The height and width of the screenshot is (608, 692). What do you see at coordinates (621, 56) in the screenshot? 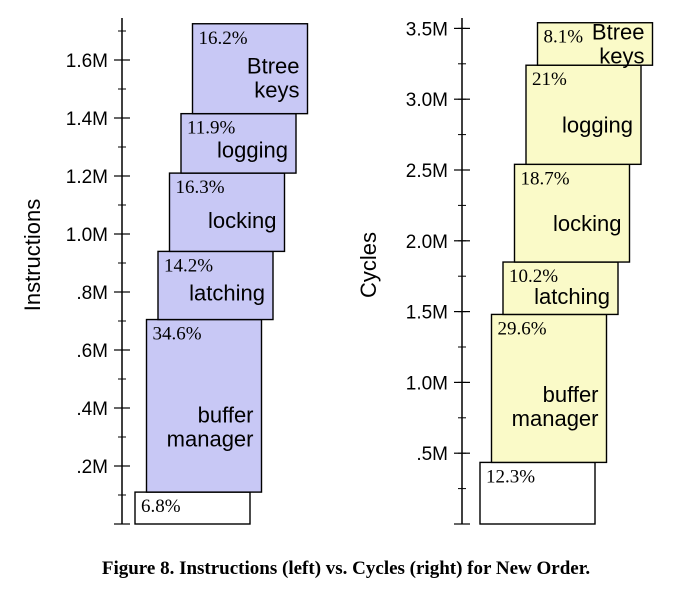
I see `cycles-component-label: keys` at bounding box center [621, 56].